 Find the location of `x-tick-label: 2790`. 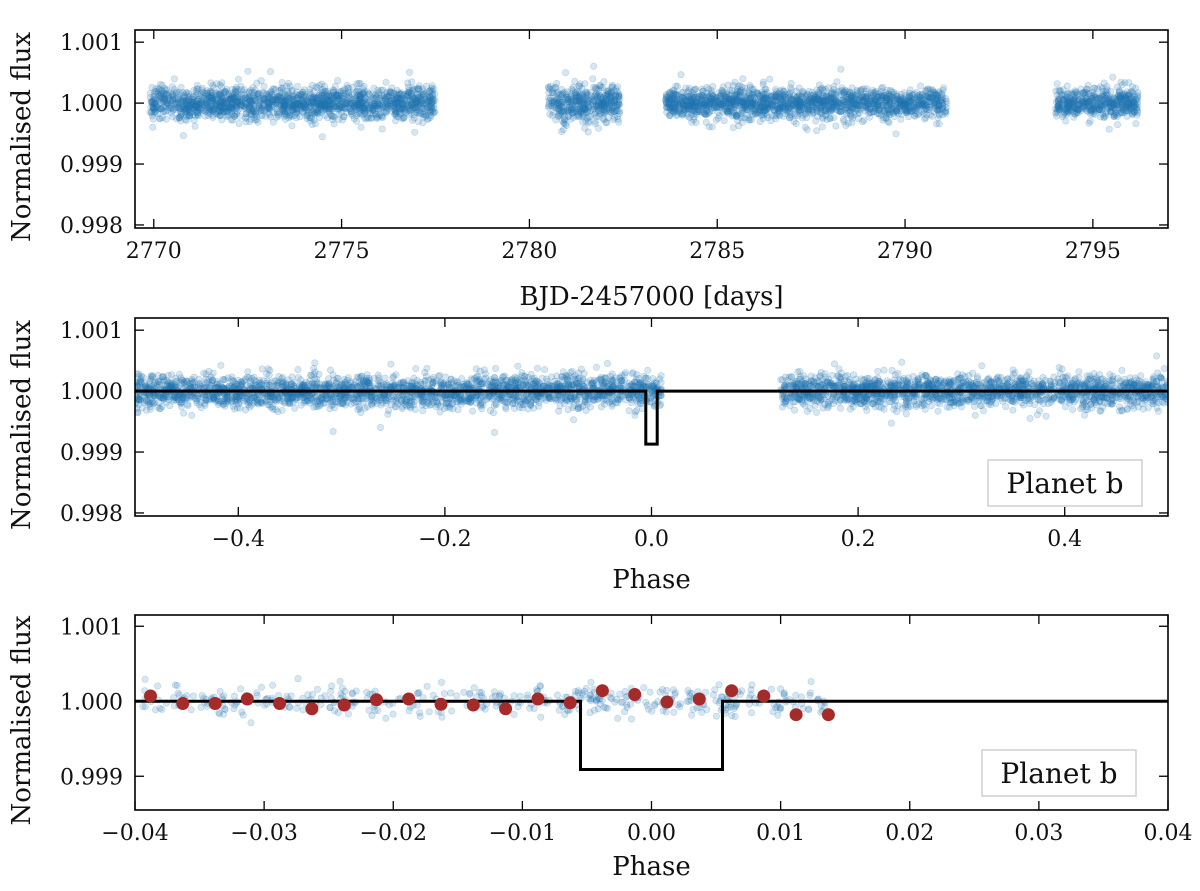

x-tick-label: 2790 is located at coordinates (905, 251).